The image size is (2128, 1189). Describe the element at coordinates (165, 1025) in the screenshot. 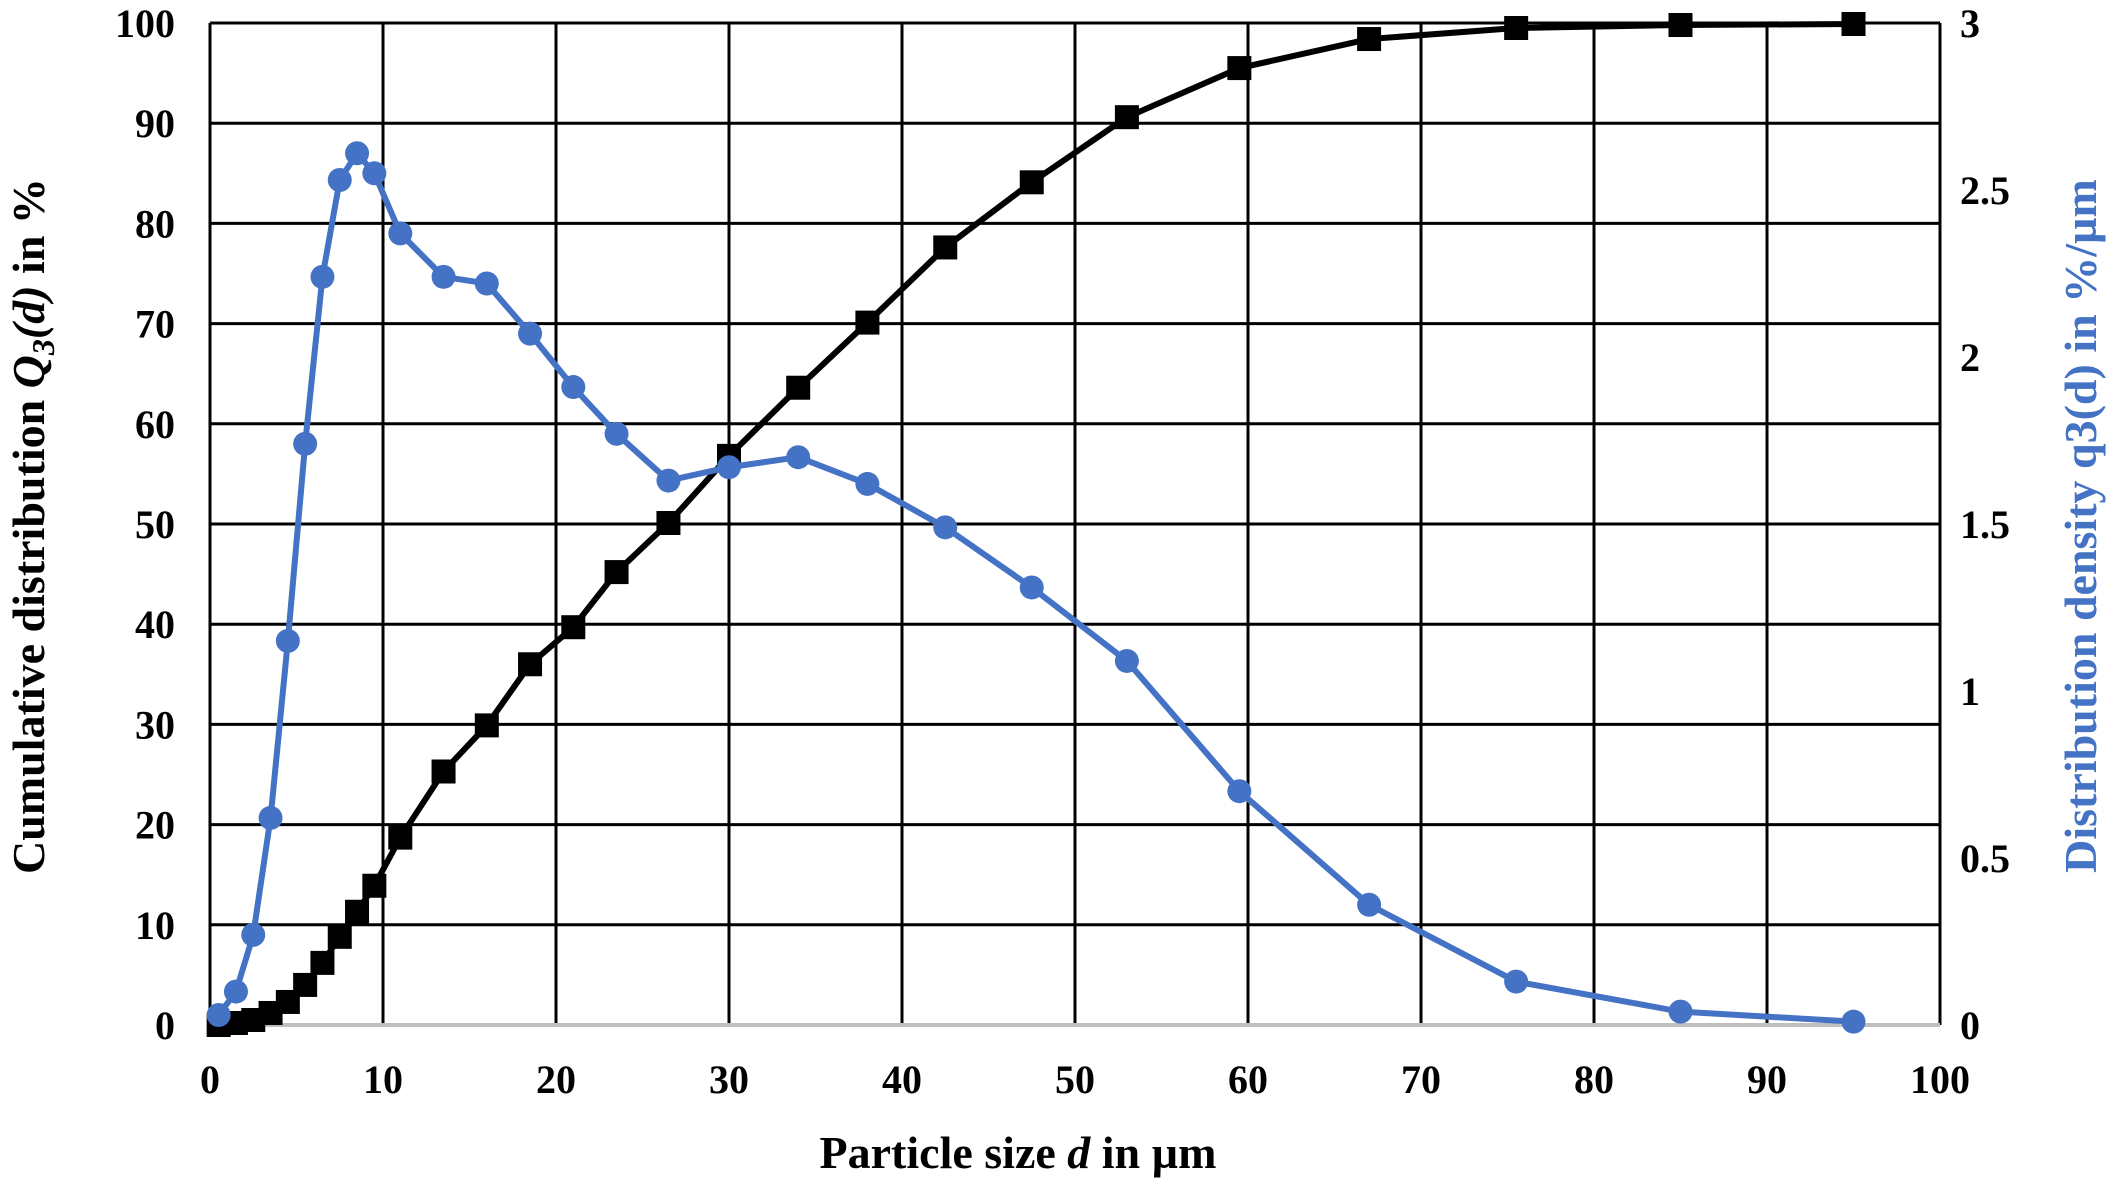

I see `y-left-tick-label: 0` at that location.